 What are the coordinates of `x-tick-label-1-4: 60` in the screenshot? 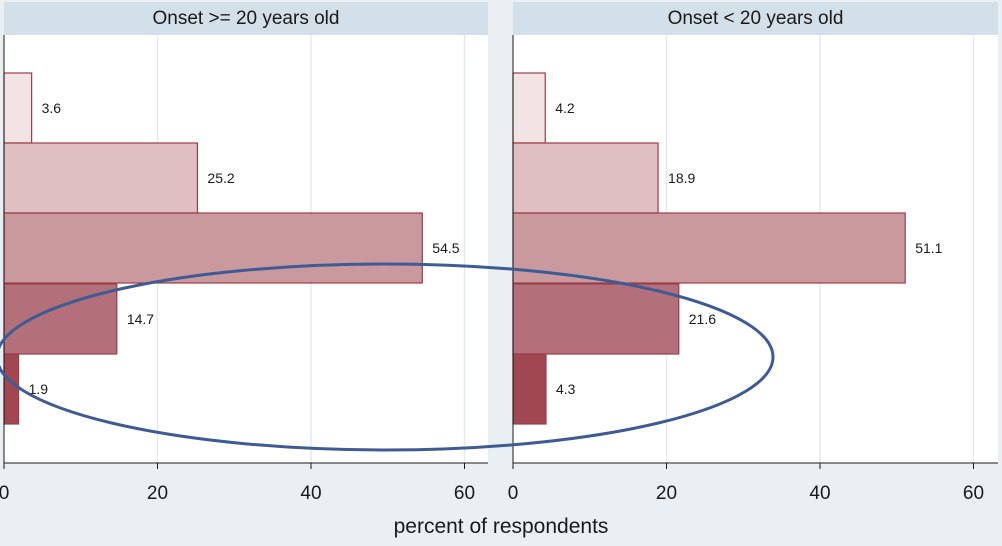 It's located at (464, 493).